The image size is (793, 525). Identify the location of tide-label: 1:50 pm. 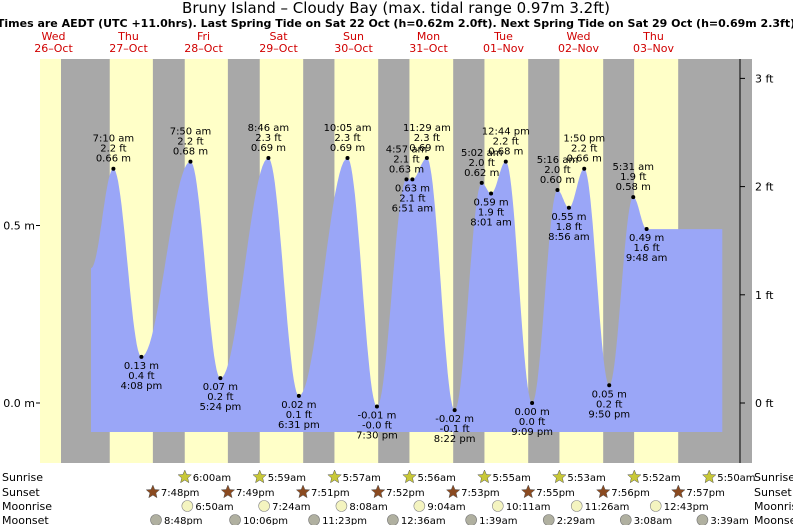
(584, 139).